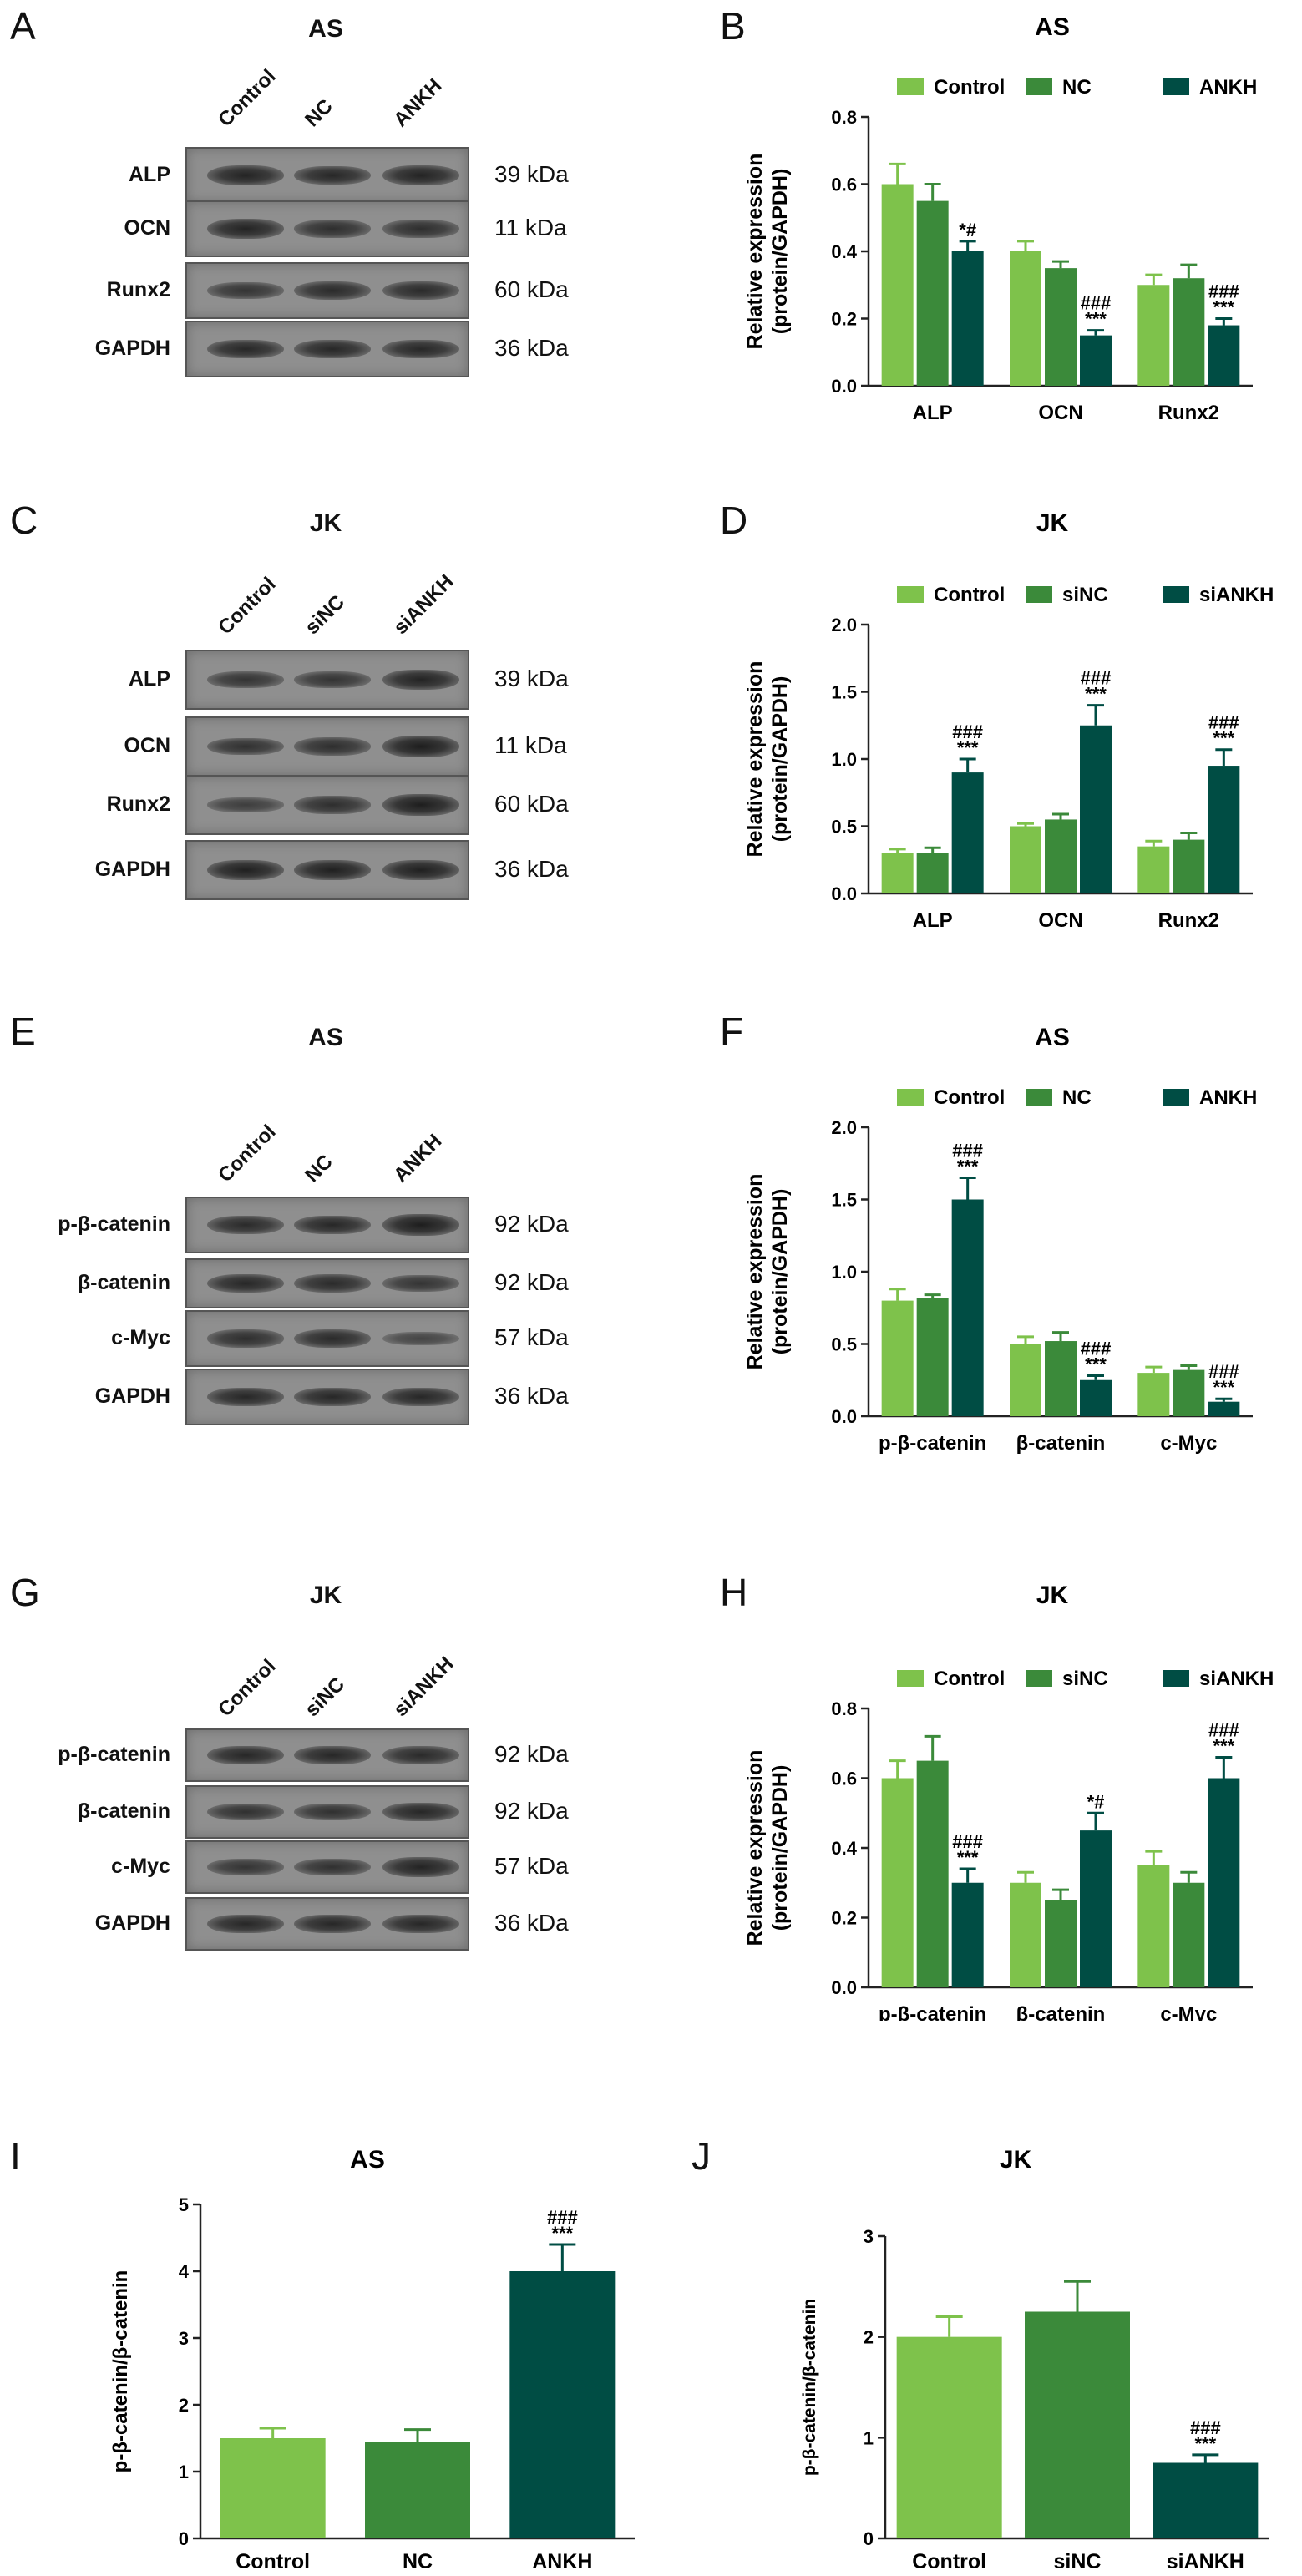  I want to click on protein-label: Runx2, so click(138, 290).